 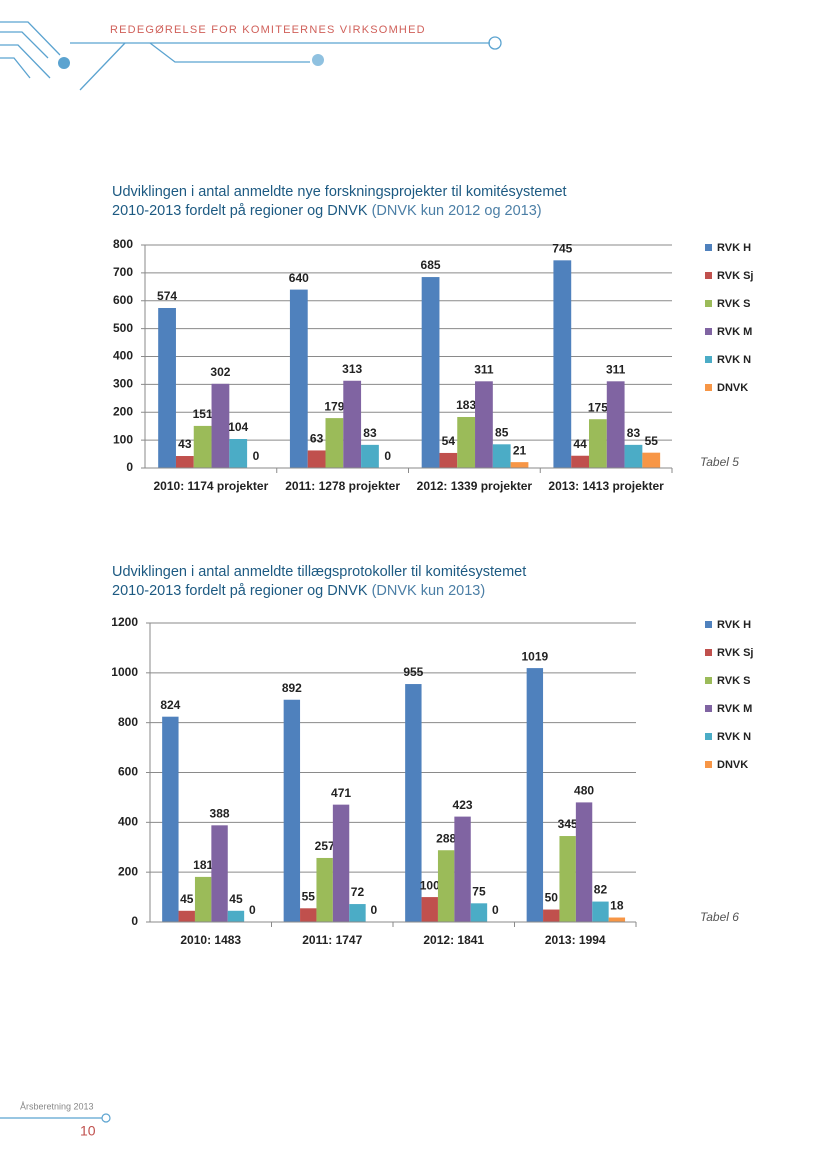 I want to click on data-label: 388, so click(x=220, y=813).